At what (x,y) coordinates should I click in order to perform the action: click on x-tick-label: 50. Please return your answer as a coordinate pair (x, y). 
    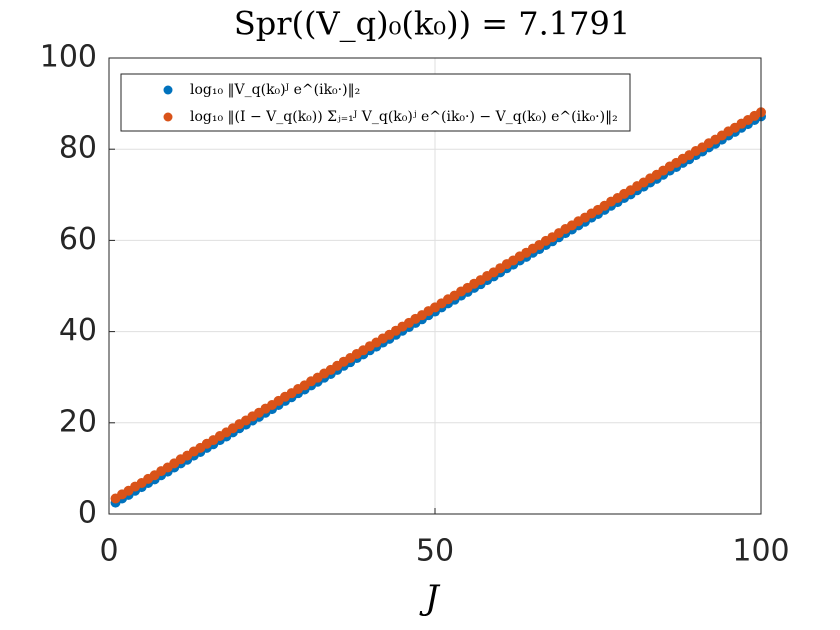
    Looking at the image, I should click on (435, 551).